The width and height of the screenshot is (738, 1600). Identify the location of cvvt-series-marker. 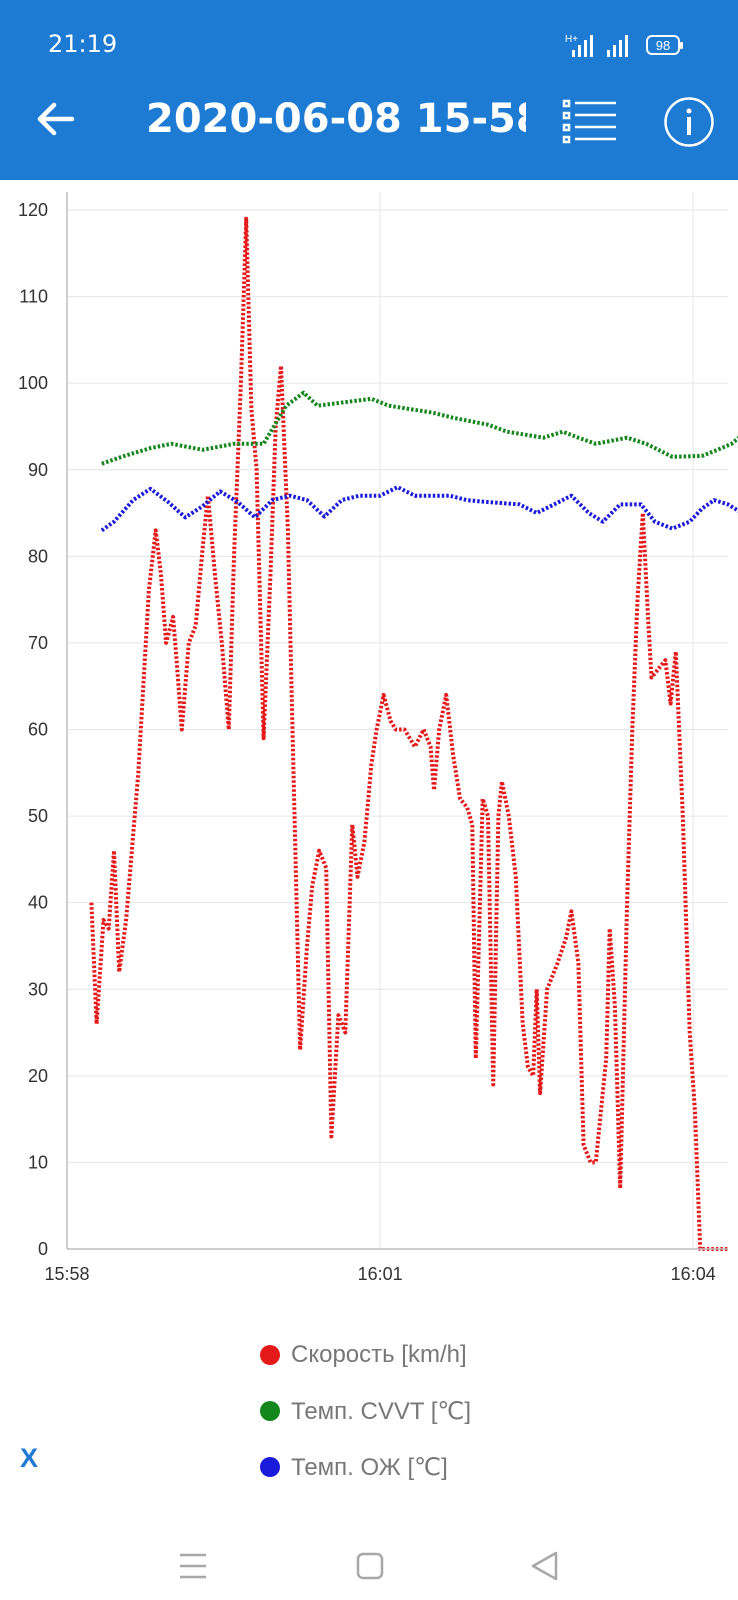
(270, 1411).